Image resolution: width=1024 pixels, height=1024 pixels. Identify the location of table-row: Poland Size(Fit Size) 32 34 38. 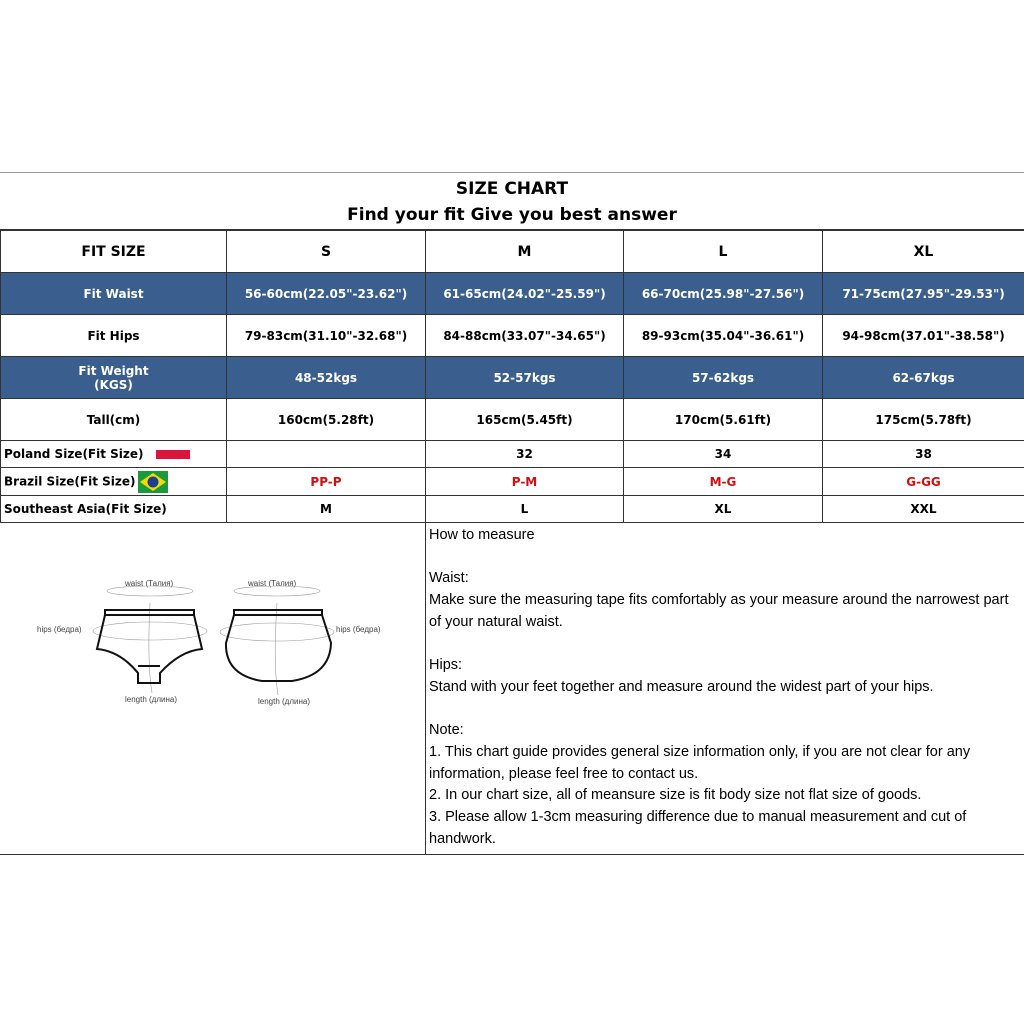
(512, 454).